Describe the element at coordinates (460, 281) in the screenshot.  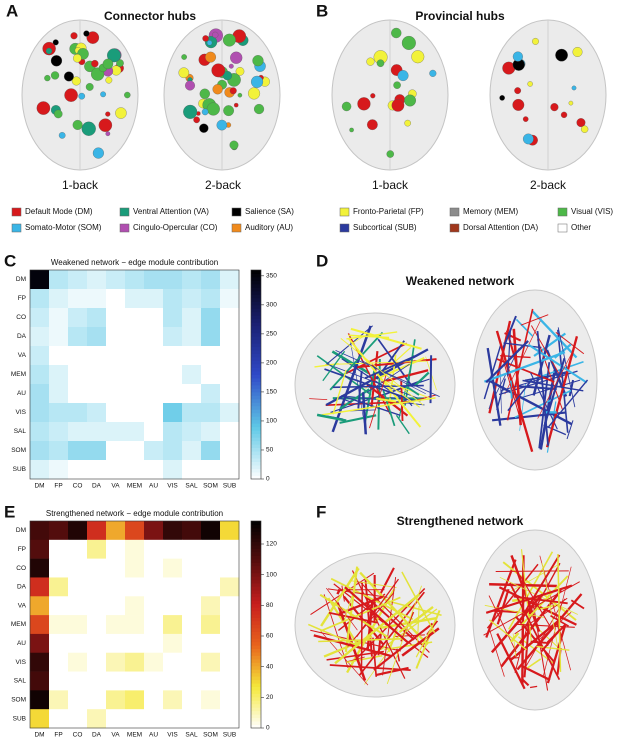
I see `panel-title: Weakened network` at that location.